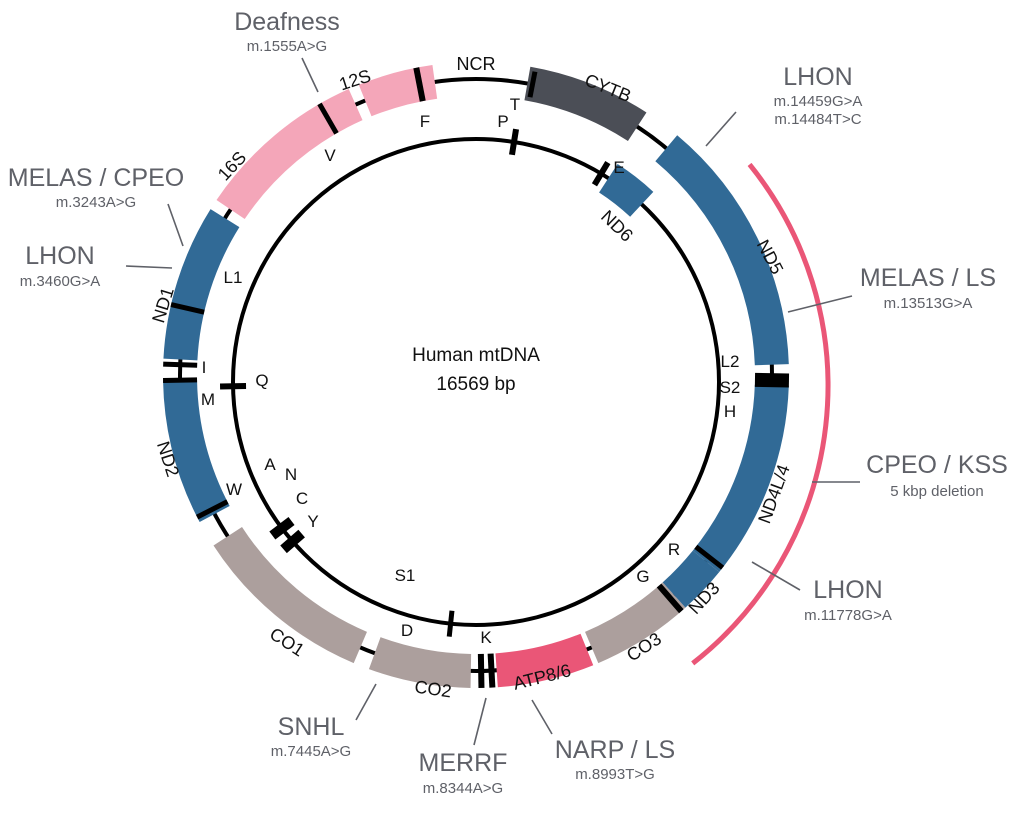  What do you see at coordinates (475, 384) in the screenshot?
I see `center-size: 16569 bp` at bounding box center [475, 384].